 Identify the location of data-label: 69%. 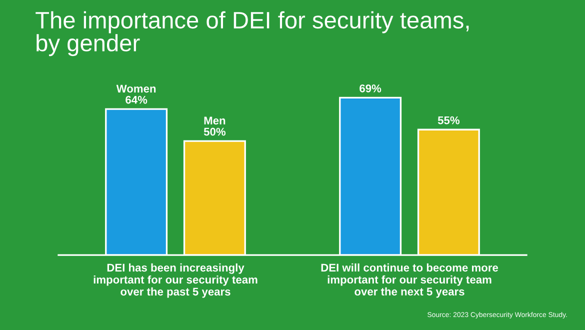
(371, 88).